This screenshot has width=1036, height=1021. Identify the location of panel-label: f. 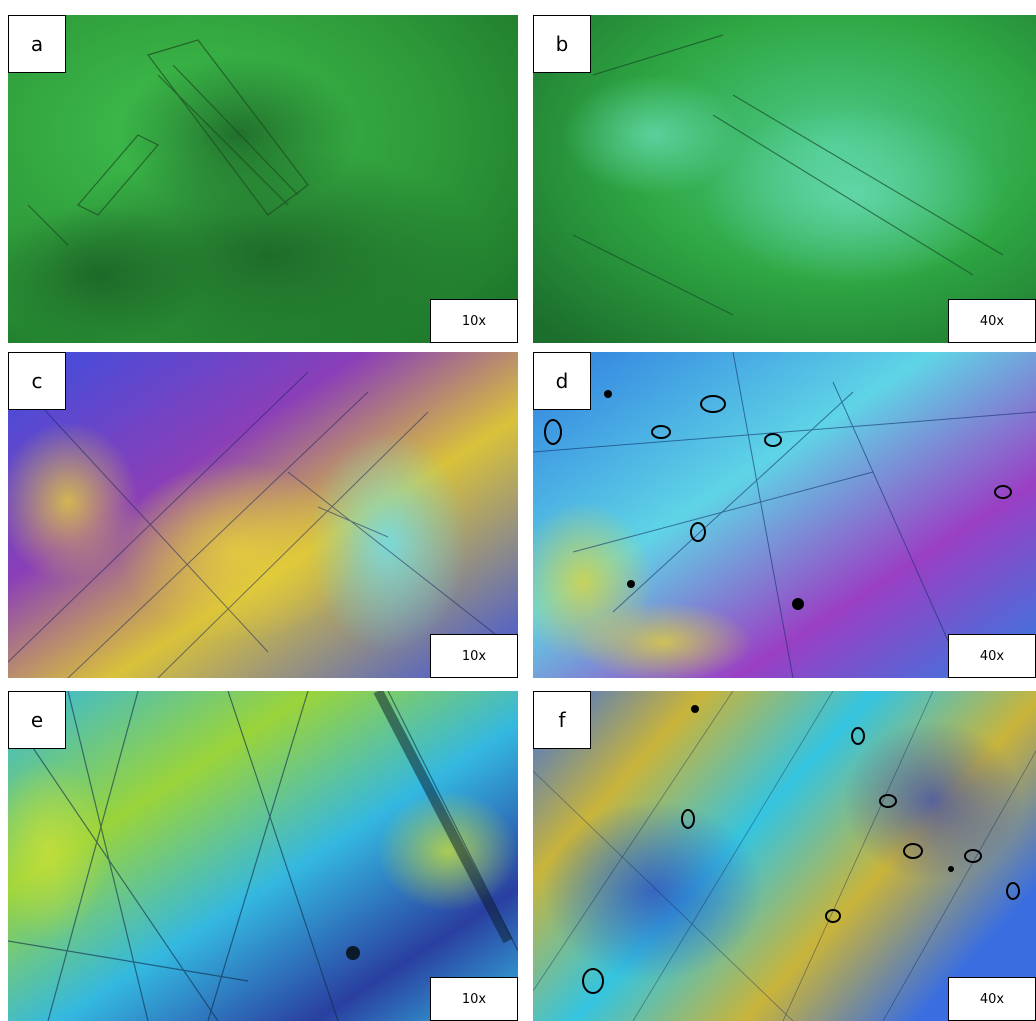
(562, 720).